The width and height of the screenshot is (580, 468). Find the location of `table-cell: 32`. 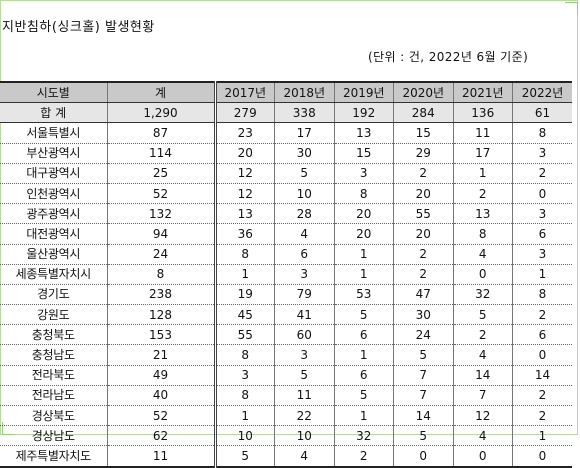

table-cell: 32 is located at coordinates (483, 294).